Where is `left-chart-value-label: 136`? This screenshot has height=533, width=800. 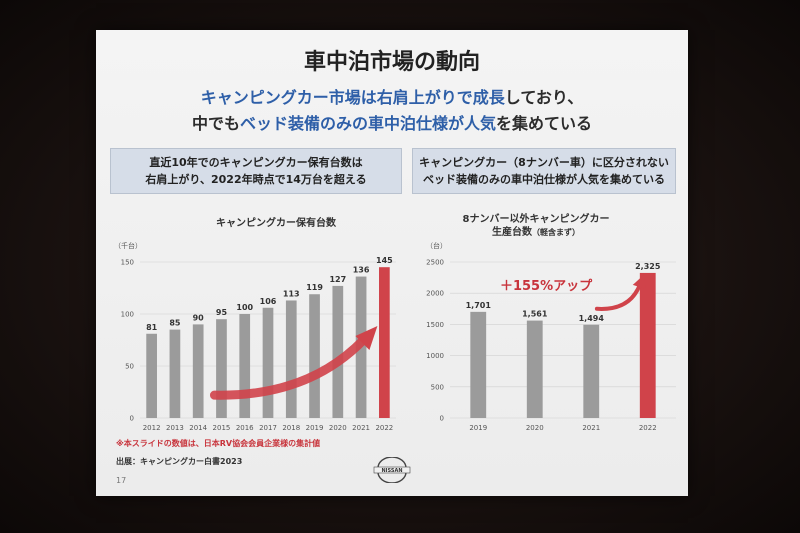
left-chart-value-label: 136 is located at coordinates (361, 270).